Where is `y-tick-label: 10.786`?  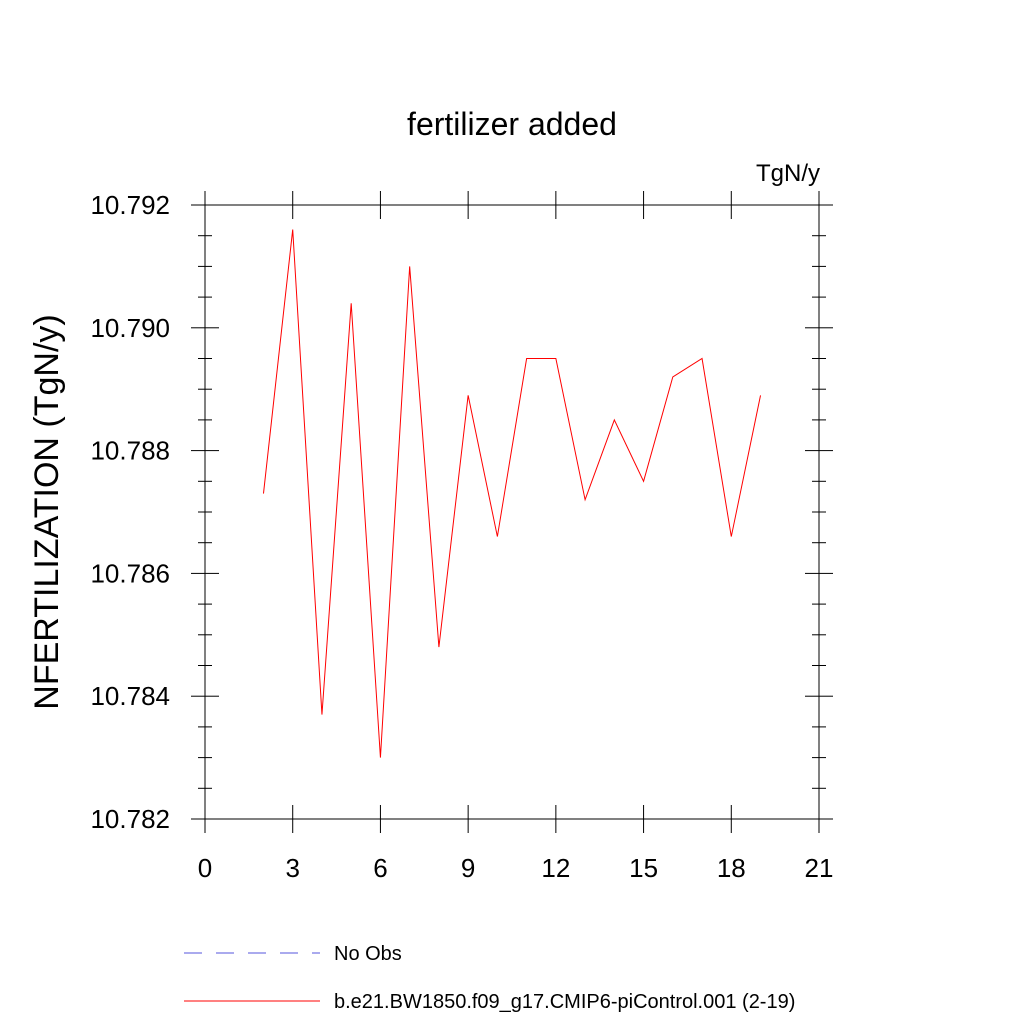
y-tick-label: 10.786 is located at coordinates (130, 573).